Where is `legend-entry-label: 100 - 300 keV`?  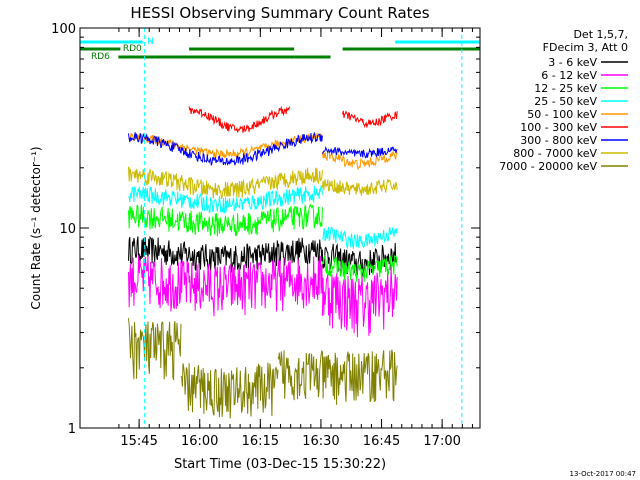 legend-entry-label: 100 - 300 keV is located at coordinates (558, 127).